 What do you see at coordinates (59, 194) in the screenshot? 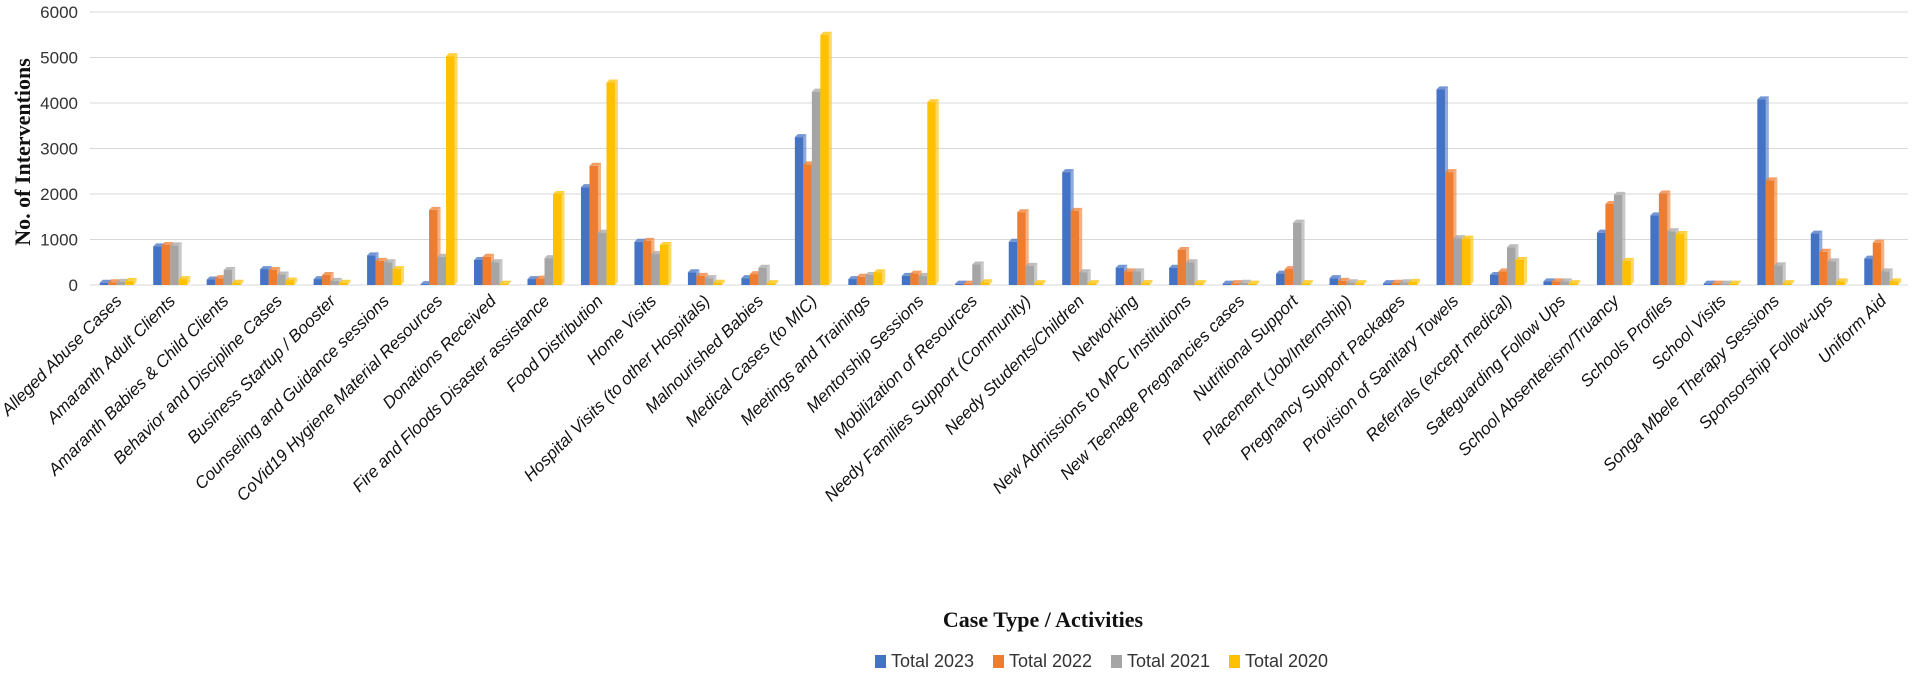
I see `y-tick-label: 2000` at bounding box center [59, 194].